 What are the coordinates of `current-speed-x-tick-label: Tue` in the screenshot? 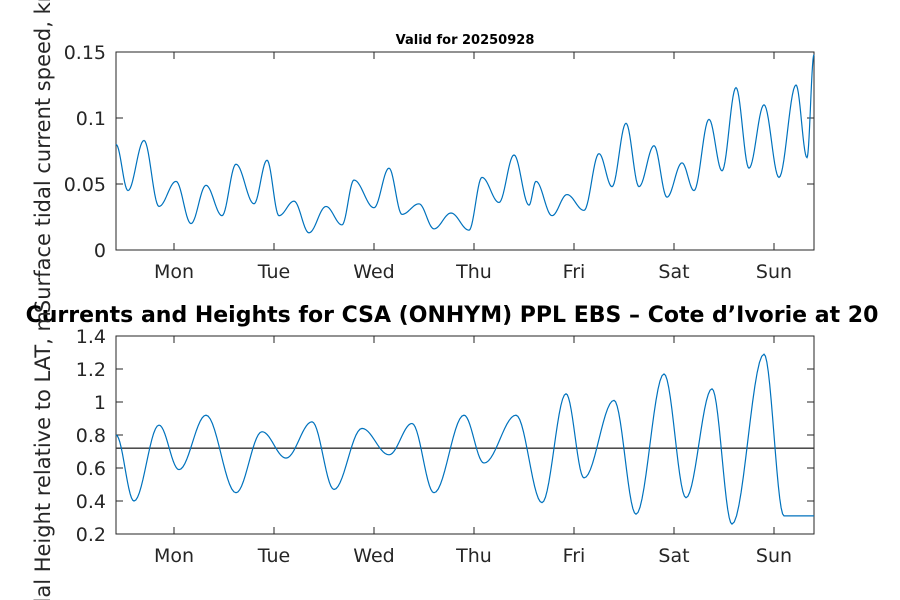 It's located at (273, 272).